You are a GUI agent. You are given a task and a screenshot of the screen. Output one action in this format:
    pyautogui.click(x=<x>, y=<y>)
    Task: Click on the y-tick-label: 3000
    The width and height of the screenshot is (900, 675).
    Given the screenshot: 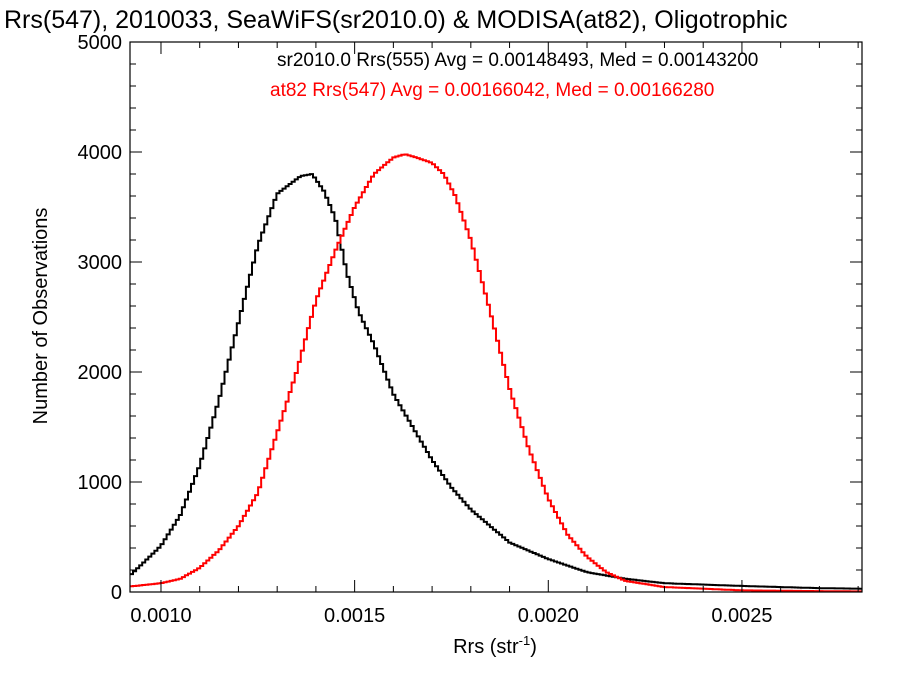 What is the action you would take?
    pyautogui.click(x=100, y=263)
    